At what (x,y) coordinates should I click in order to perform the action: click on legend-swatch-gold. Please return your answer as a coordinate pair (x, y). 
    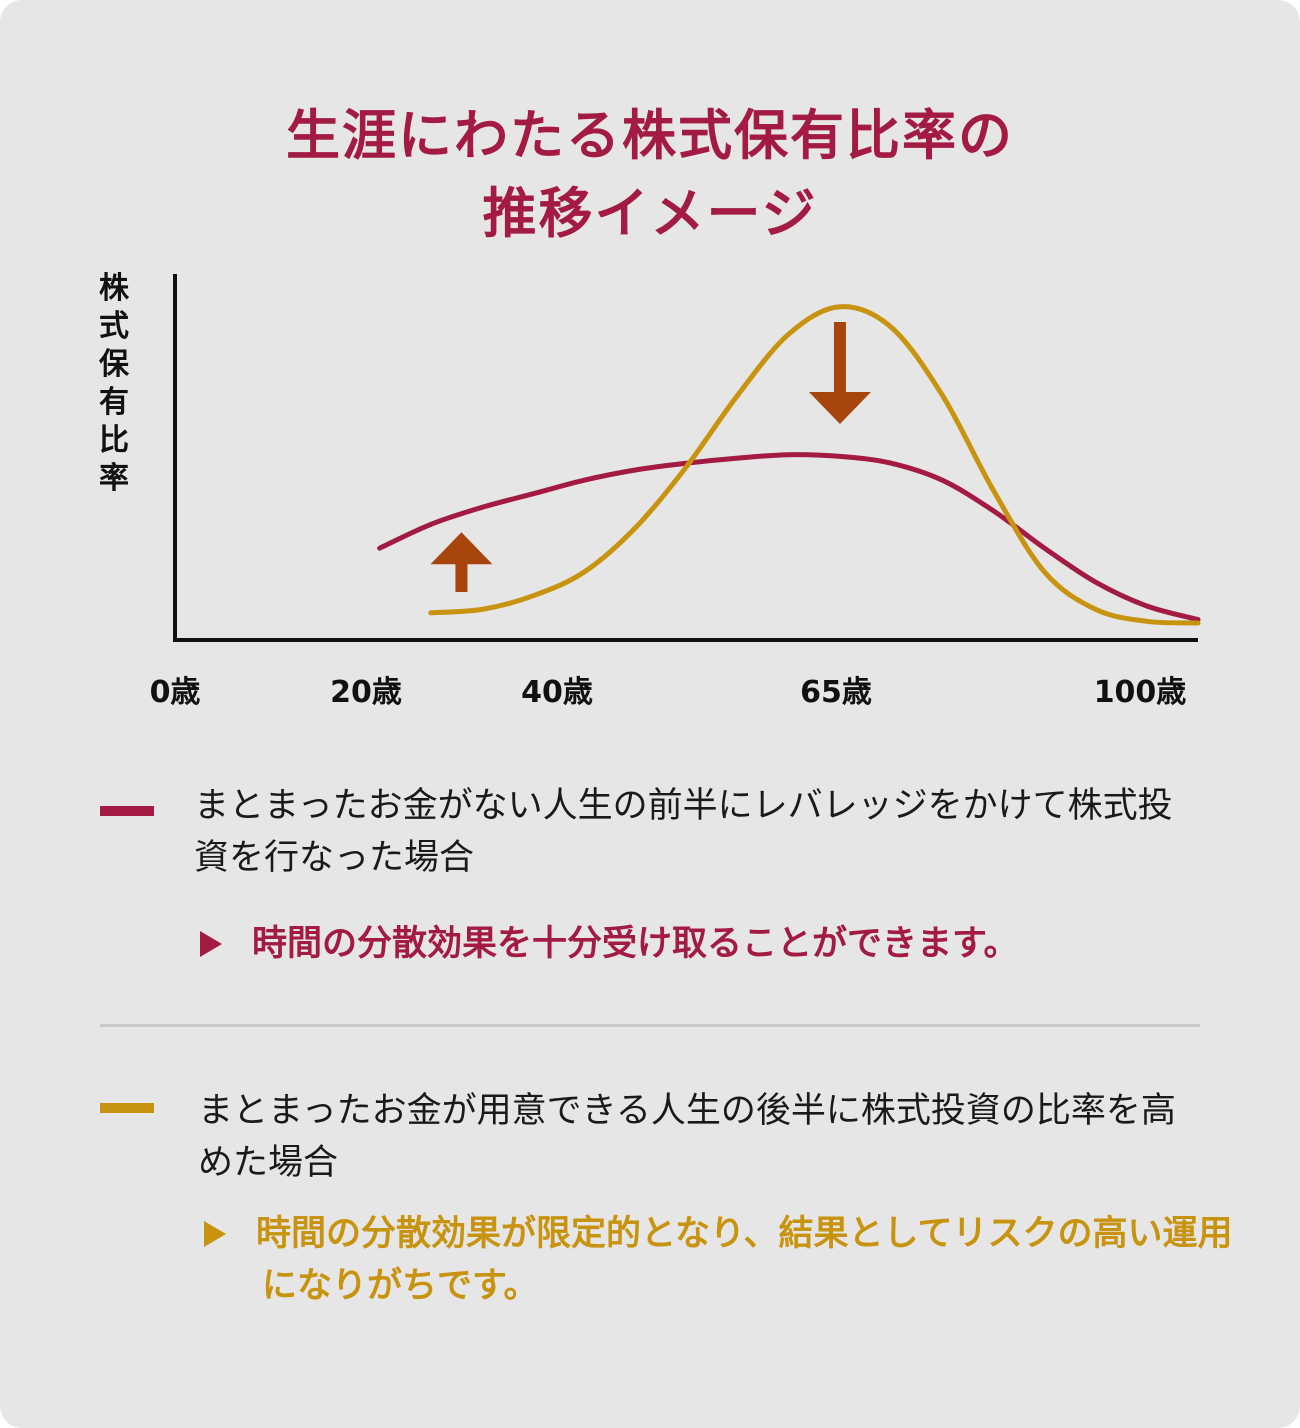
    Looking at the image, I should click on (127, 1108).